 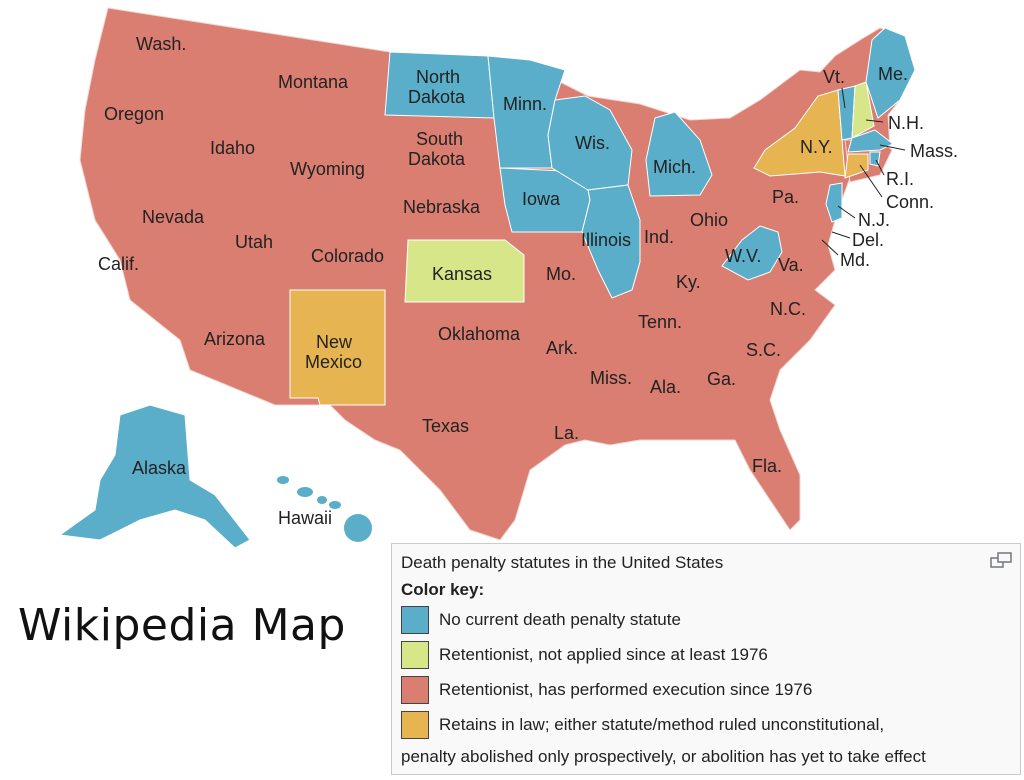 I want to click on label-montana: Montana, so click(x=313, y=82).